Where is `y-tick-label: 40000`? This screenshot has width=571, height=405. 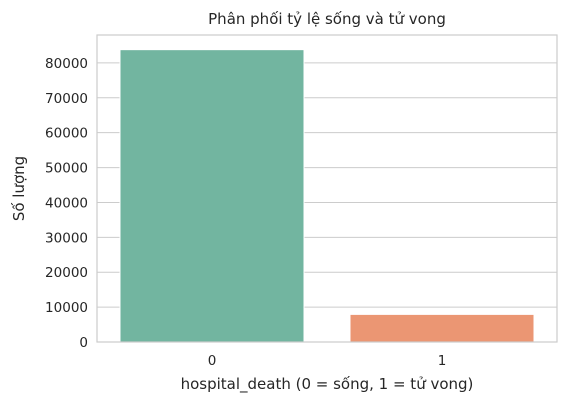
y-tick-label: 40000 is located at coordinates (66, 203).